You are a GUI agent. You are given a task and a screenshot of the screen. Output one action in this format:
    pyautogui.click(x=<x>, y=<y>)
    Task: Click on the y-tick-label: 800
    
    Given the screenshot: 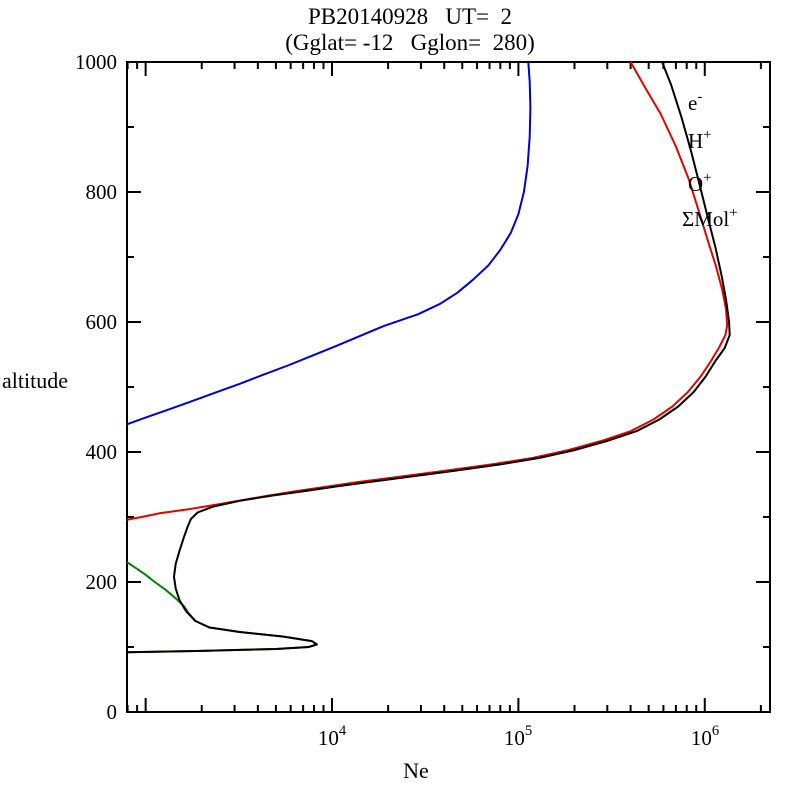 What is the action you would take?
    pyautogui.click(x=102, y=192)
    